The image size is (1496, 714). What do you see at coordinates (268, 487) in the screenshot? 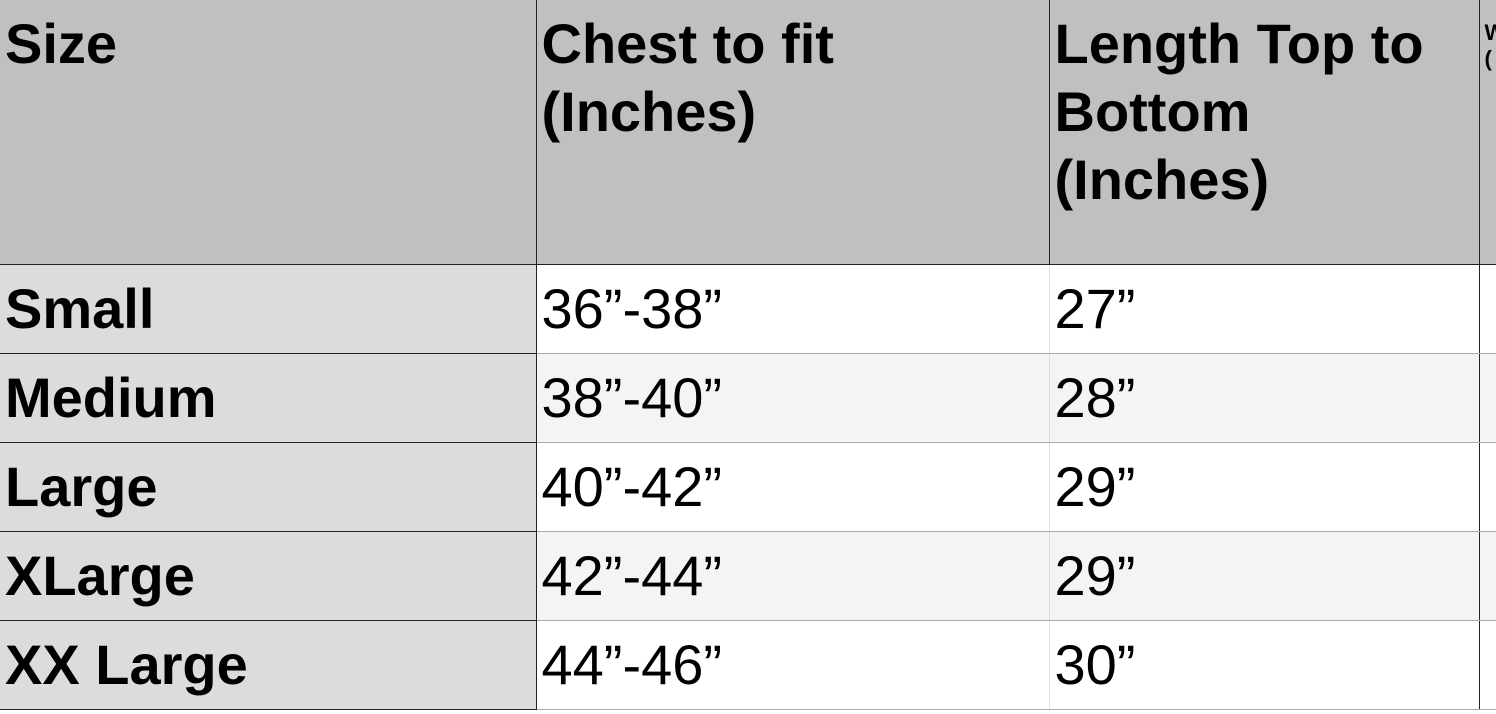
I see `size-cell: Large` at bounding box center [268, 487].